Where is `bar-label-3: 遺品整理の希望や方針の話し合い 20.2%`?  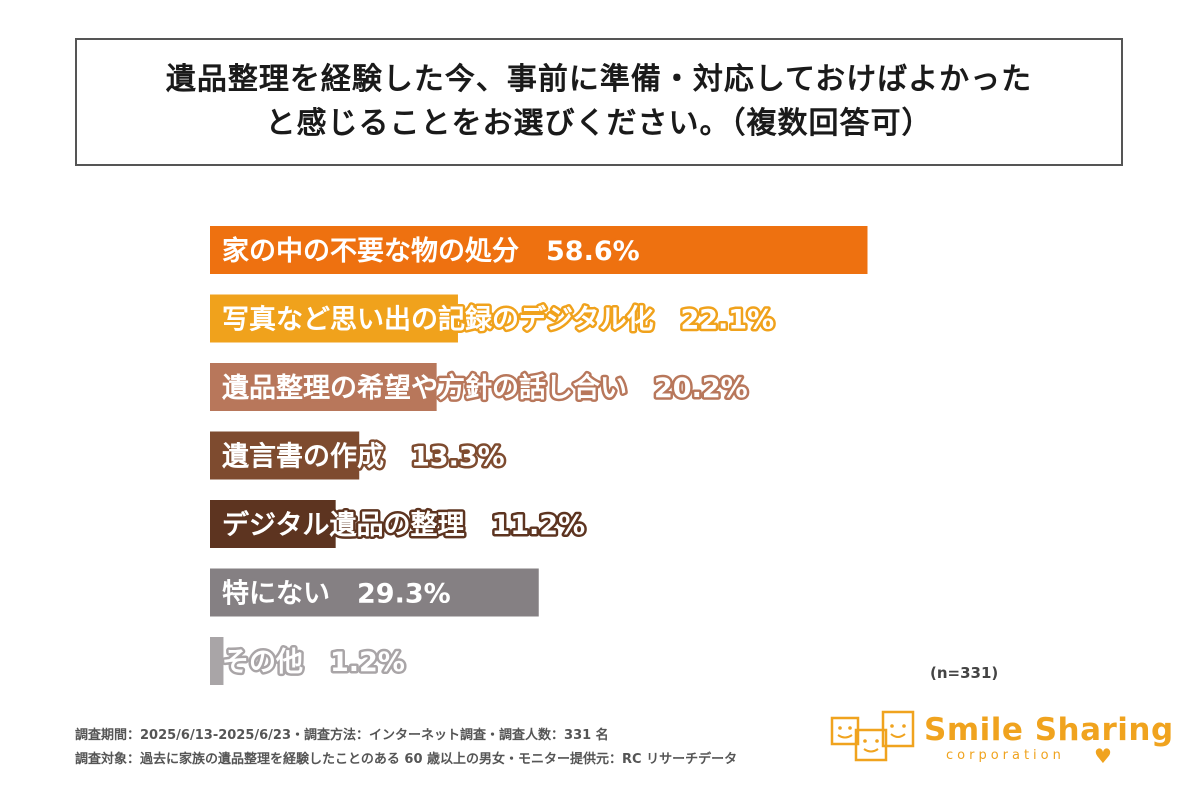 bar-label-3: 遺品整理の希望や方針の話し合い 20.2% is located at coordinates (485, 388).